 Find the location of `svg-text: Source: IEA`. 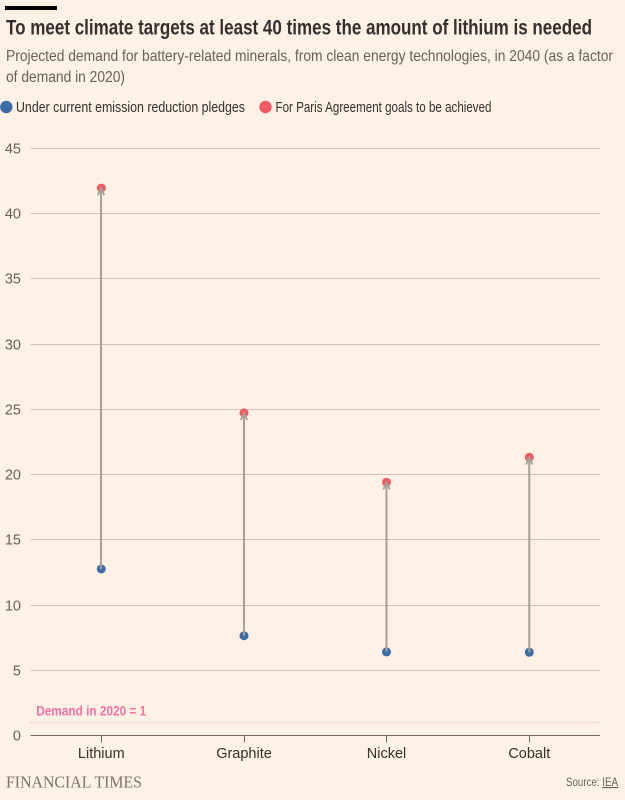

svg-text: Source: IEA is located at coordinates (592, 783).